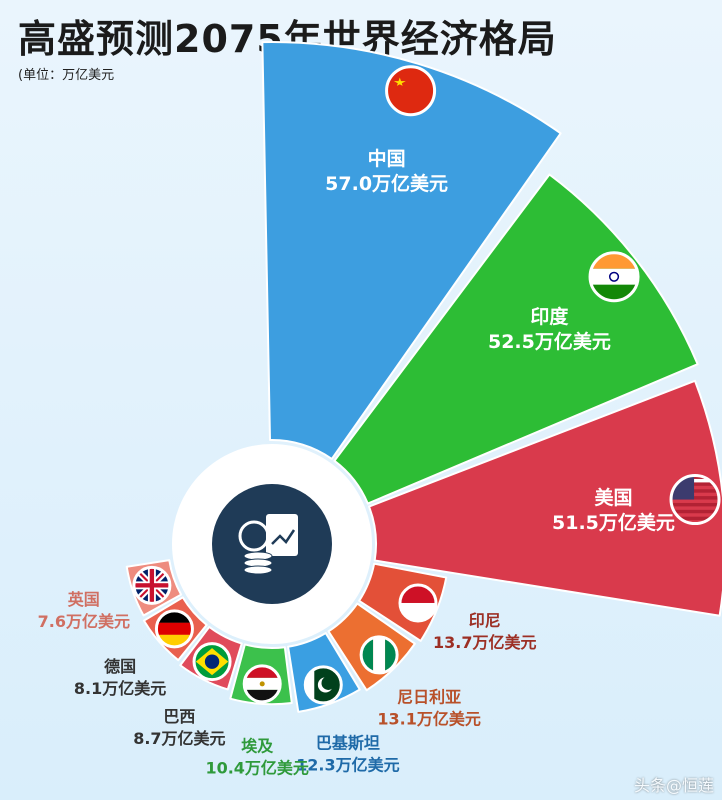 Image resolution: width=722 pixels, height=800 pixels. I want to click on slice-label-value-2: 51.5万亿美元, so click(613, 522).